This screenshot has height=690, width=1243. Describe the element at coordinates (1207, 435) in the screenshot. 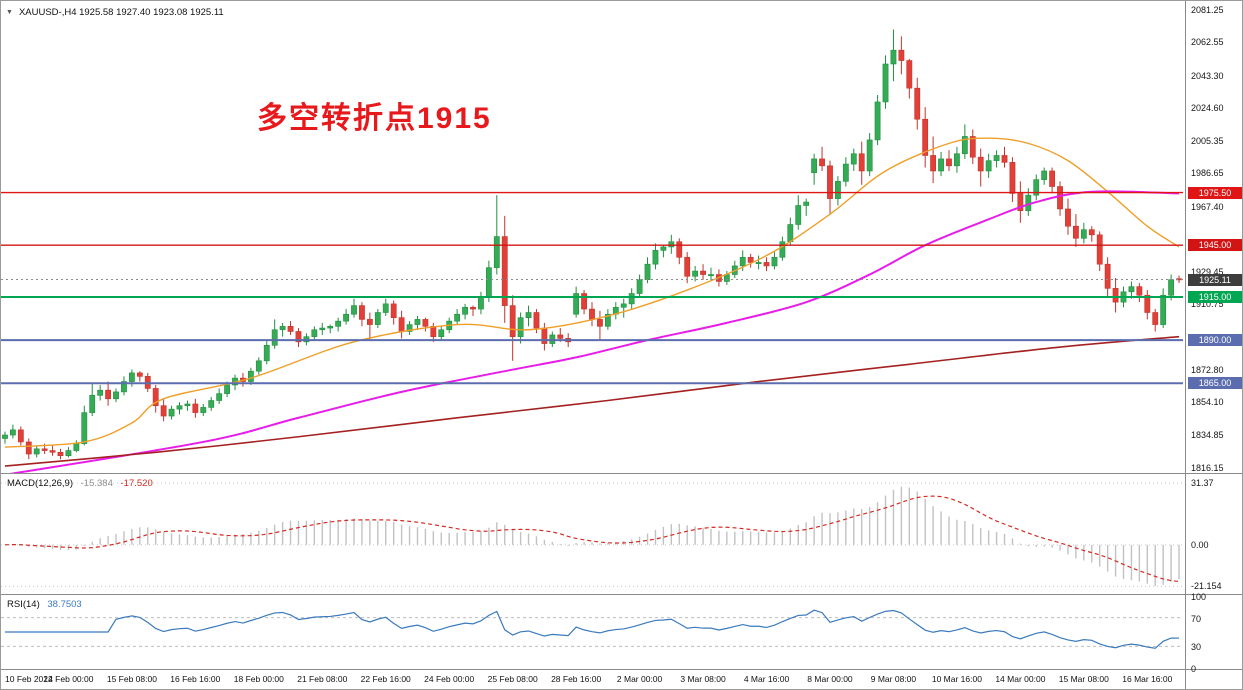

I see `price-tick-label: 1834.85` at that location.